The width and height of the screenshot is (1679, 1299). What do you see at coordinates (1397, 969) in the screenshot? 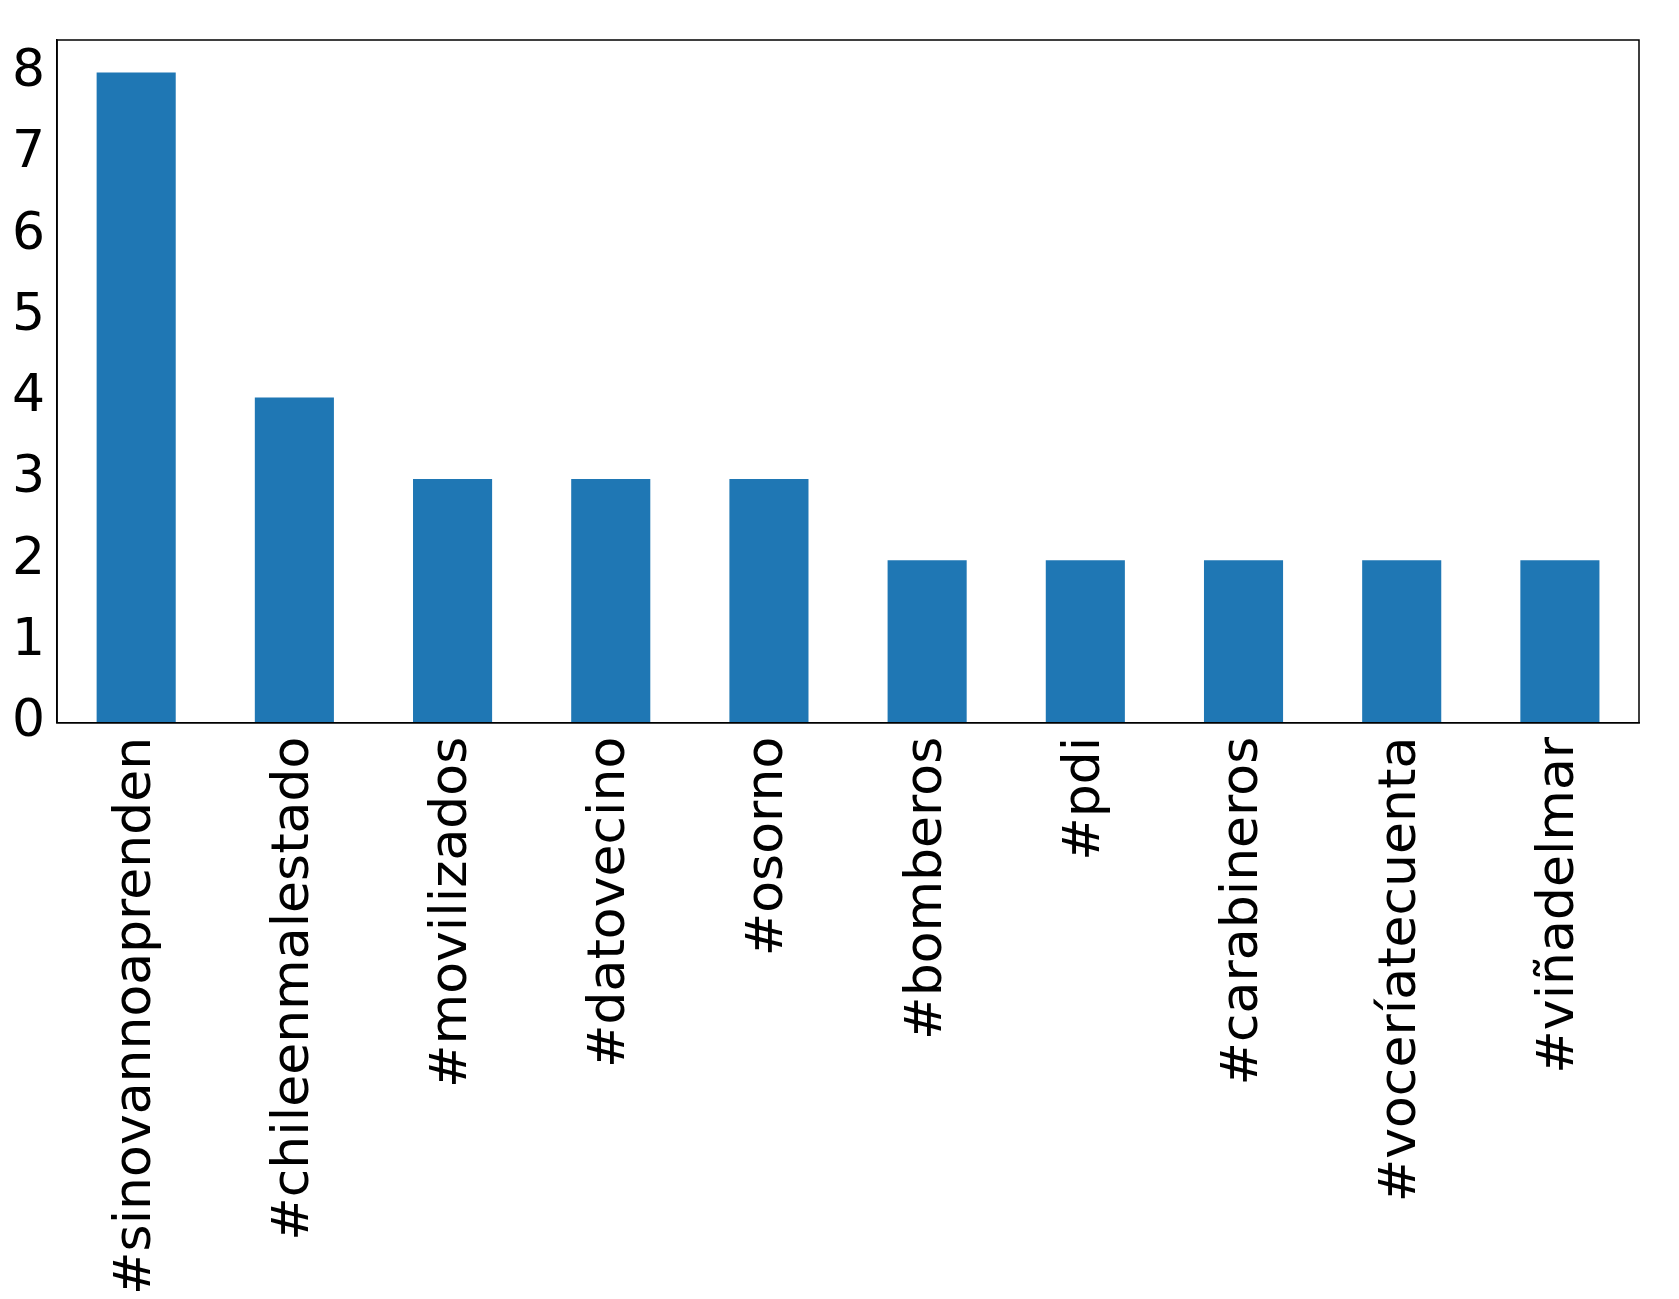
I see `x-tick-label: #voceríatecuenta` at bounding box center [1397, 969].